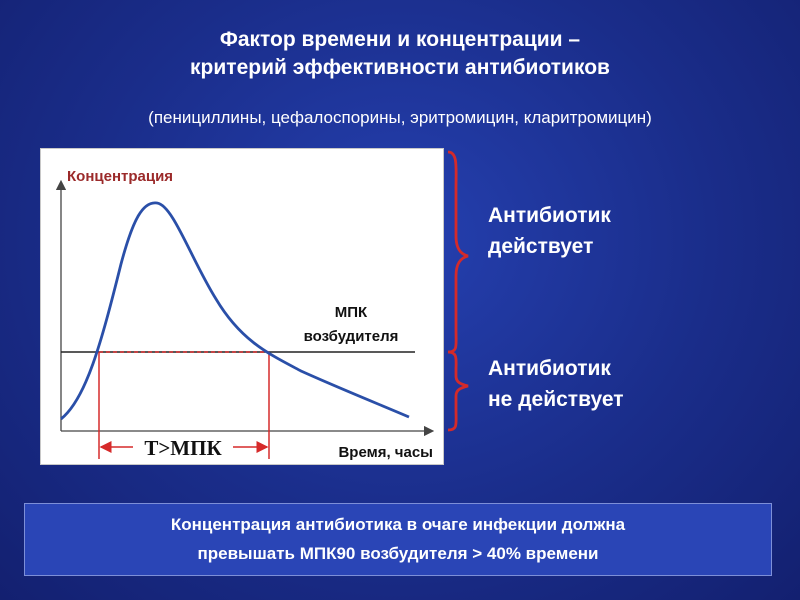 Image resolution: width=800 pixels, height=600 pixels. What do you see at coordinates (183, 448) in the screenshot?
I see `interval-label: T>МПК` at bounding box center [183, 448].